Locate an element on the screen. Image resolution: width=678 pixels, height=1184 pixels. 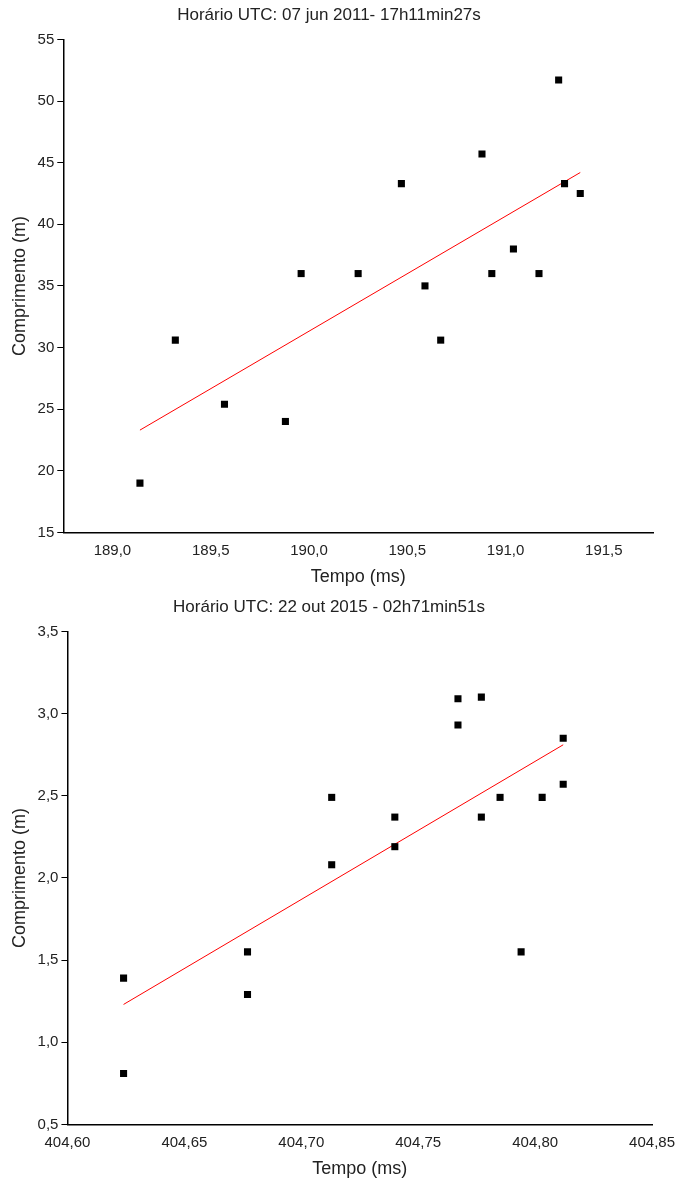
y-tick-label: 2,0 is located at coordinates (48, 877).